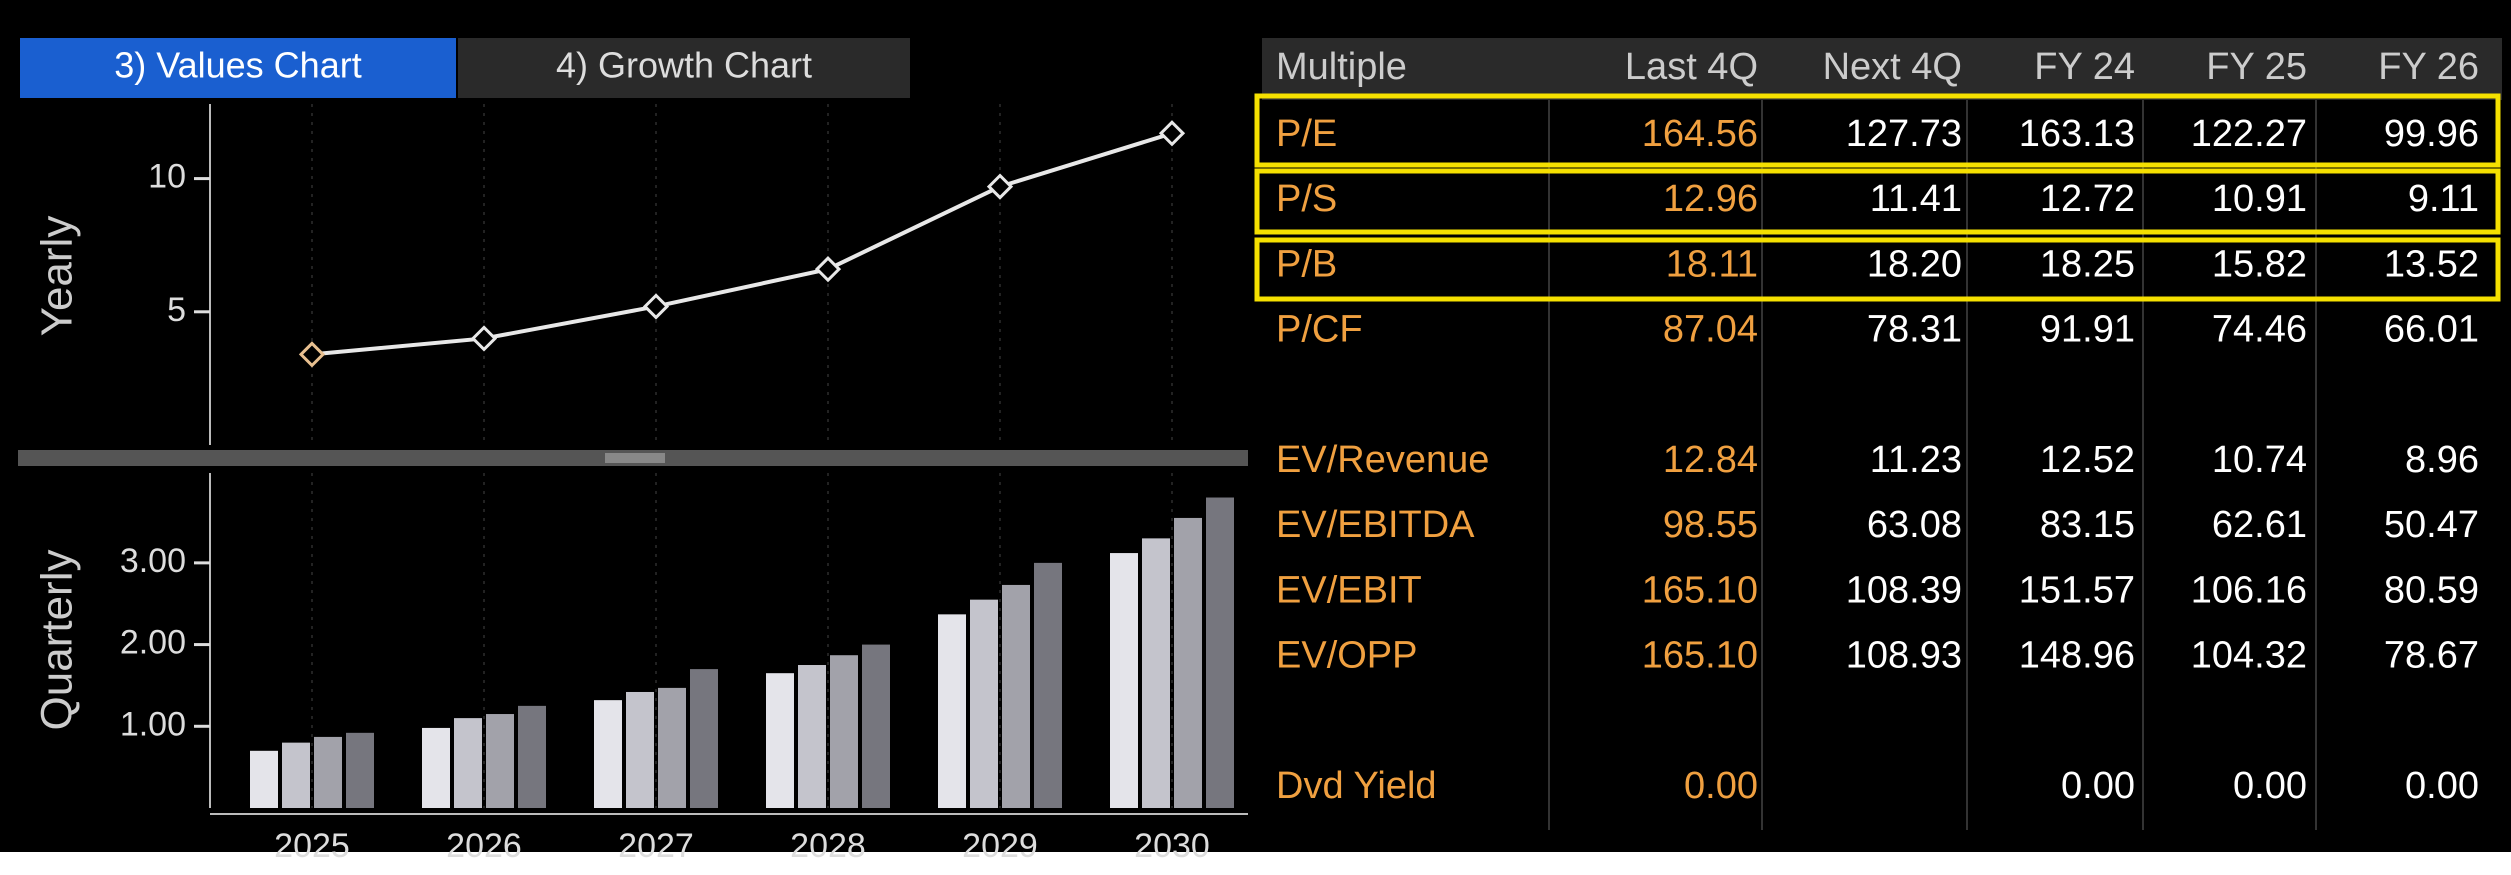 Image resolution: width=2511 pixels, height=875 pixels. Describe the element at coordinates (2077, 656) in the screenshot. I see `cell: 148.96` at that location.